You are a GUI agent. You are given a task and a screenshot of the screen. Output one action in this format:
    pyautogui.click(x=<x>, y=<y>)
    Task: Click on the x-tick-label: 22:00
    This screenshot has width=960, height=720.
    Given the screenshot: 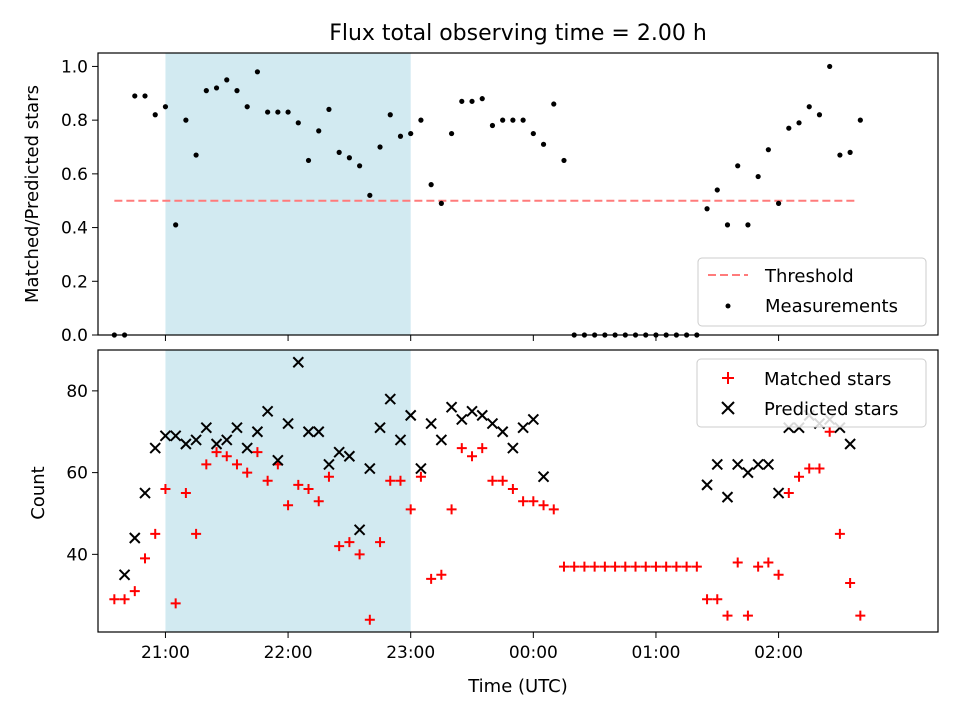 What is the action you would take?
    pyautogui.click(x=288, y=653)
    